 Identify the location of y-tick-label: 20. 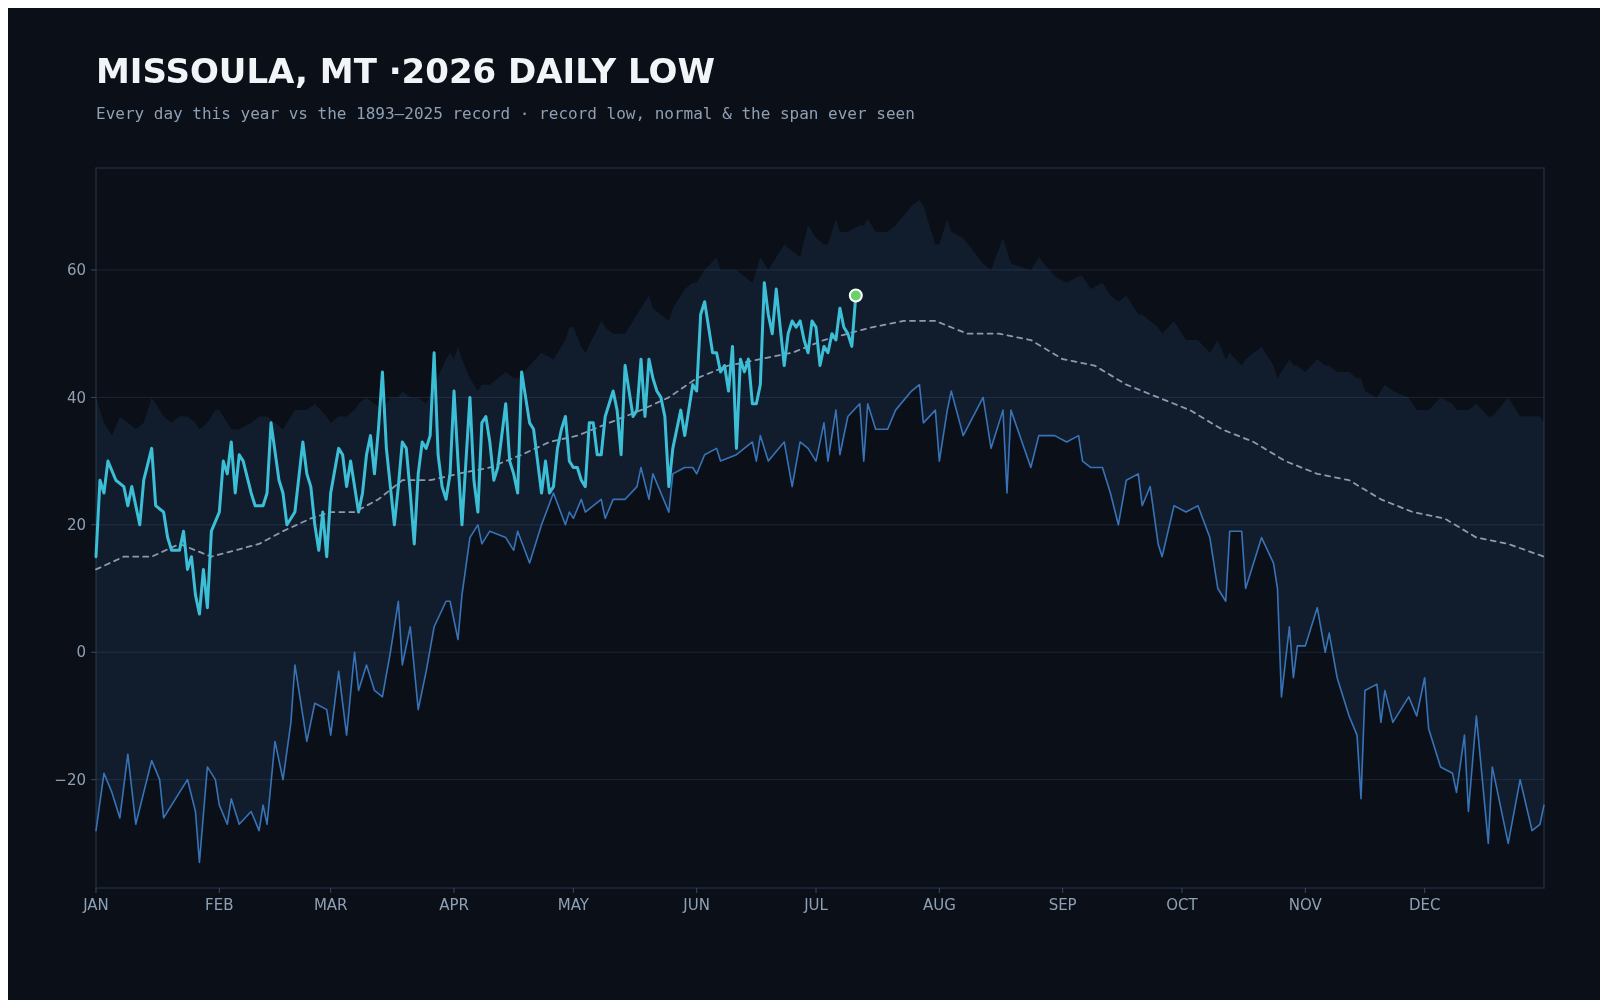
(76, 525).